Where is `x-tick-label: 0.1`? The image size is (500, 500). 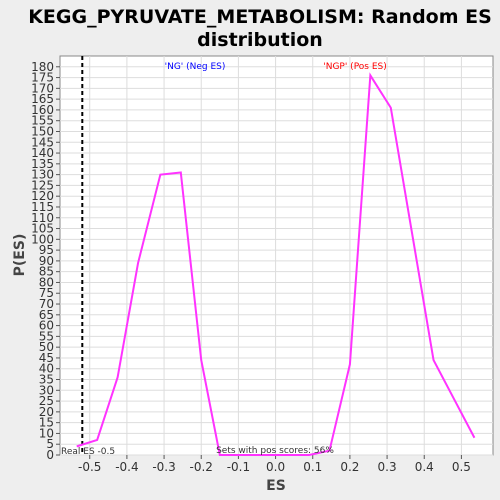
x-tick-label: 0.1 is located at coordinates (312, 467).